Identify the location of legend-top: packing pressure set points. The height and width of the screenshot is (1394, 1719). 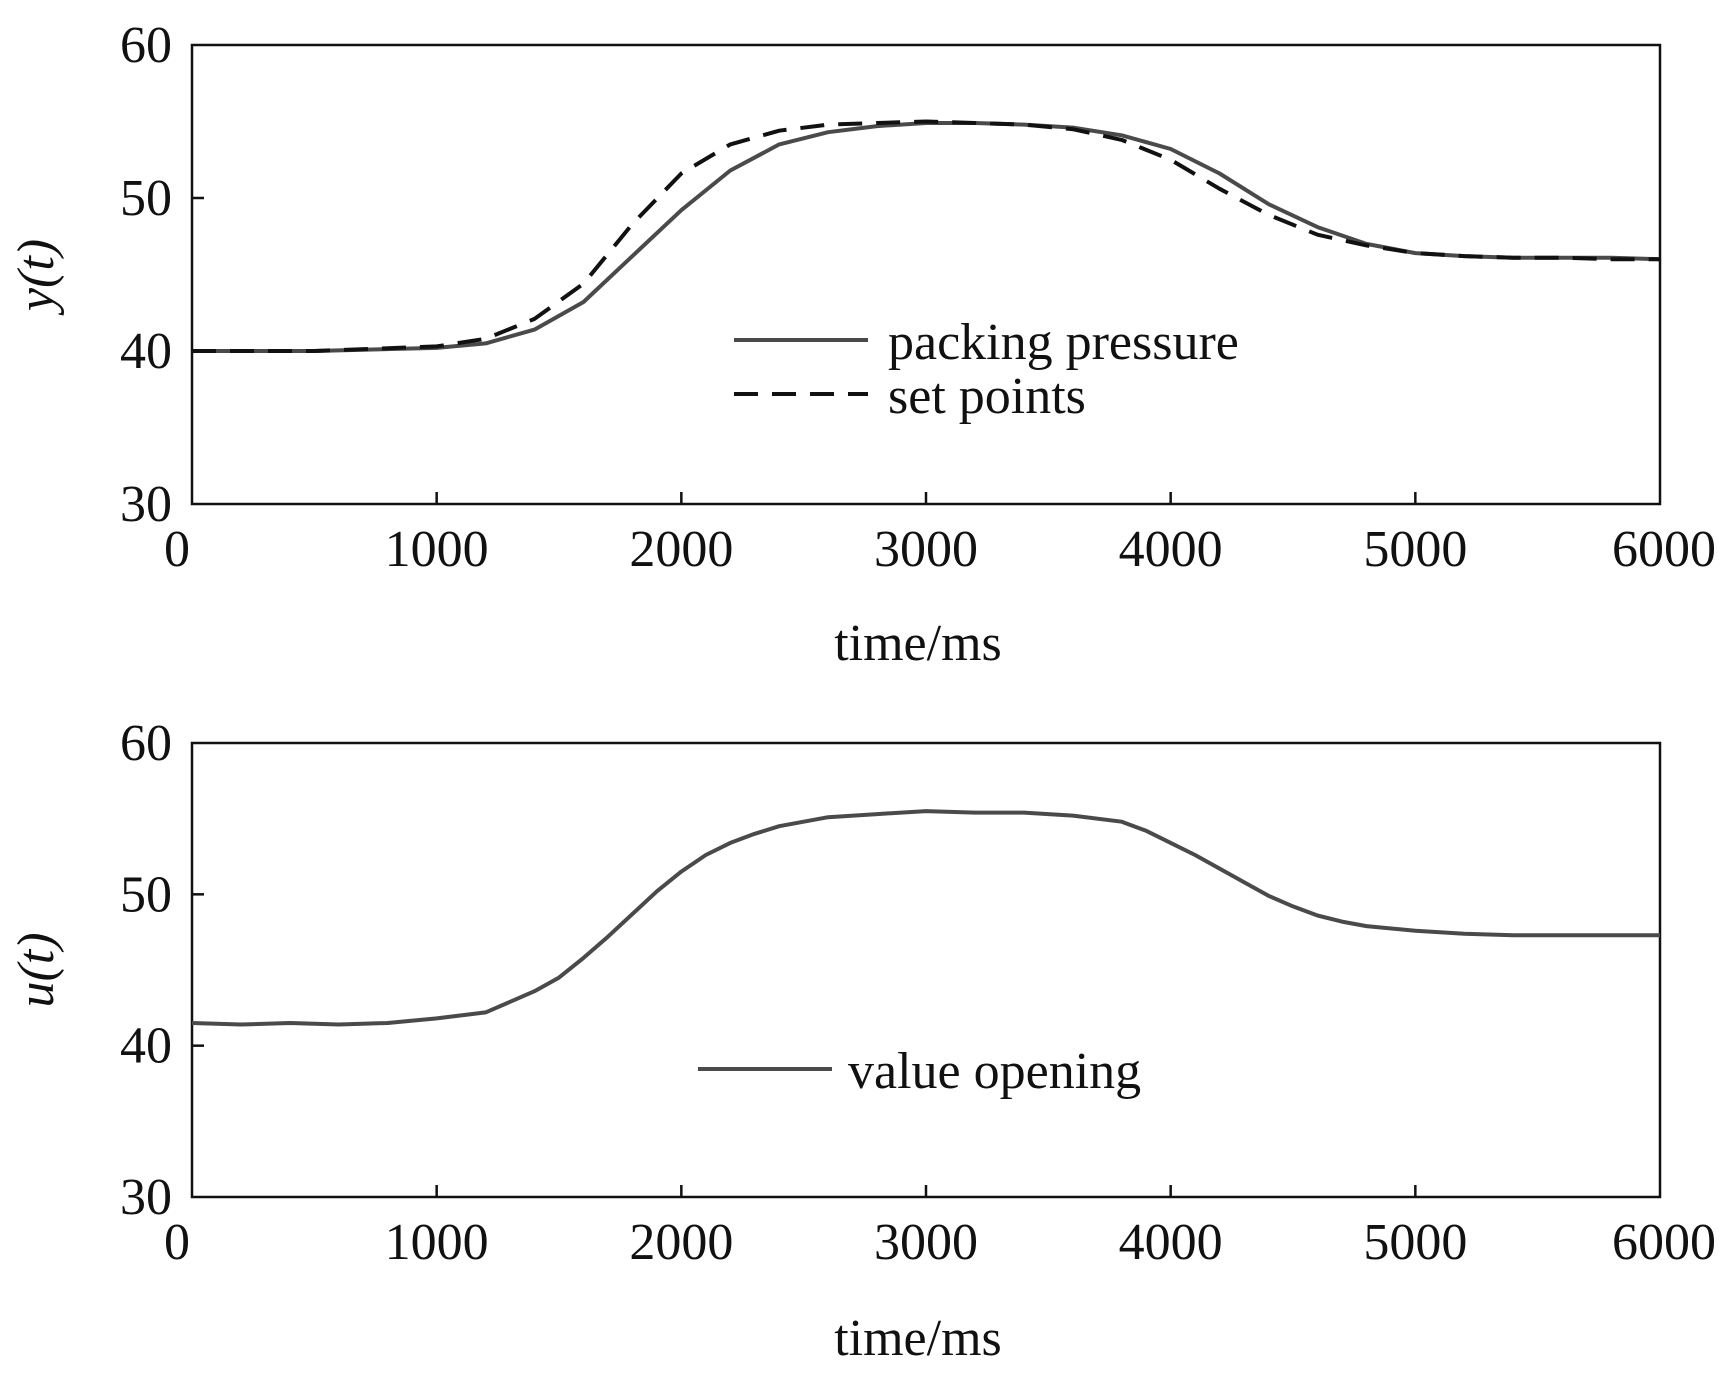
(986, 369).